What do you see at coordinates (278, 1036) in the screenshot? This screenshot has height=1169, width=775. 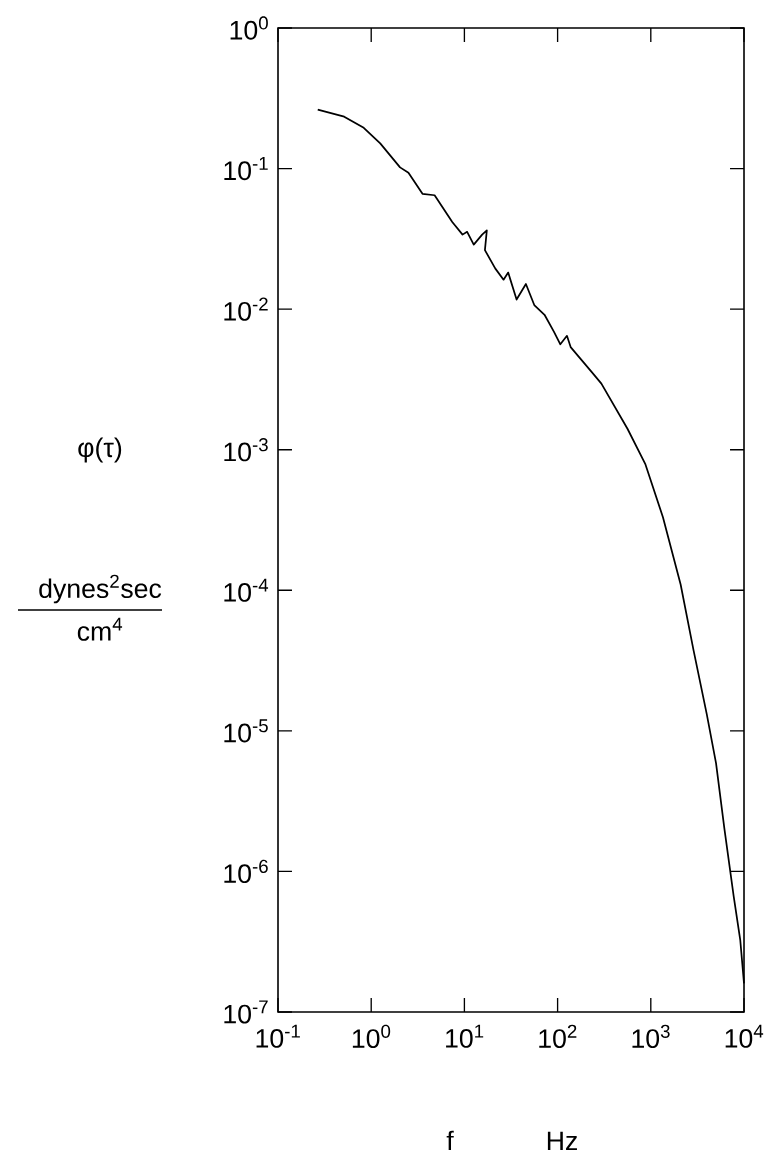 I see `x-tick-label: 10$^{-1}$` at bounding box center [278, 1036].